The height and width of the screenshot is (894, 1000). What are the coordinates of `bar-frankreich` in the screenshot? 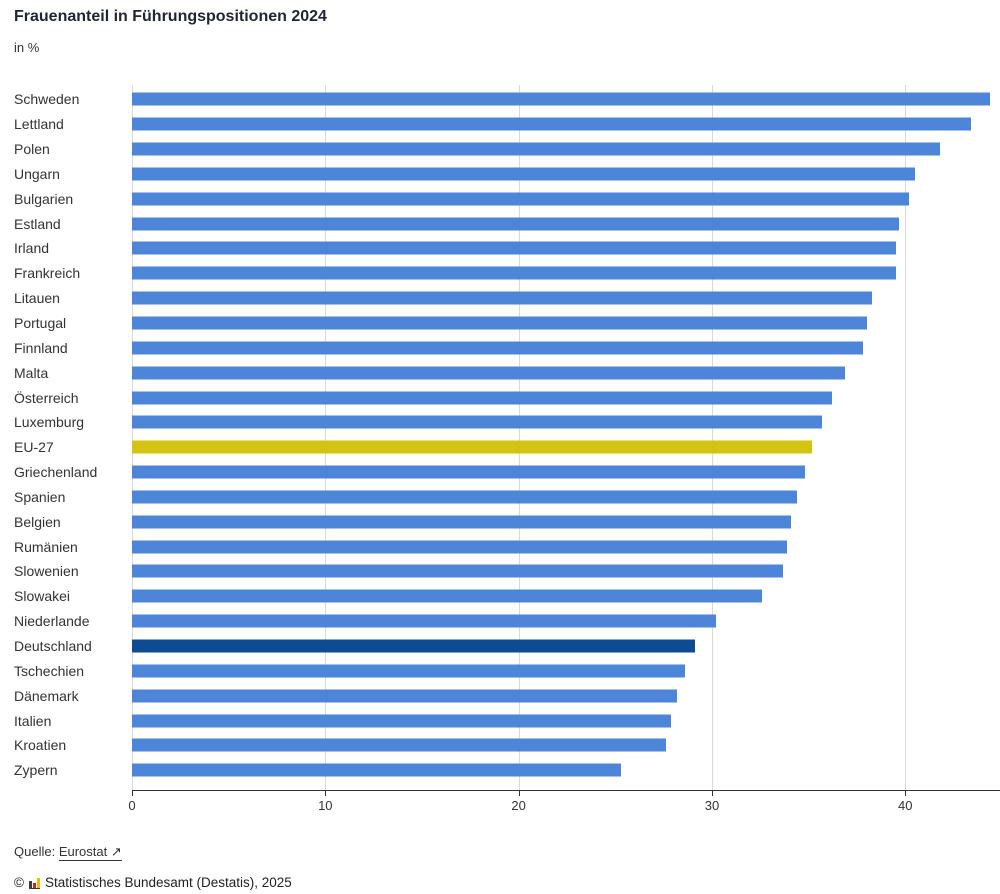 It's located at (514, 273).